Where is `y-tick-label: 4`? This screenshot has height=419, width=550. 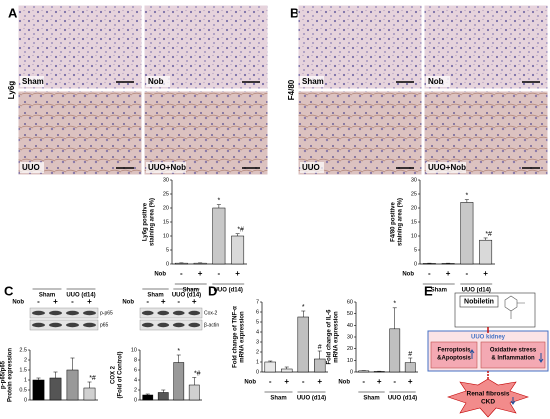 y-tick-label: 4 is located at coordinates (257, 332).